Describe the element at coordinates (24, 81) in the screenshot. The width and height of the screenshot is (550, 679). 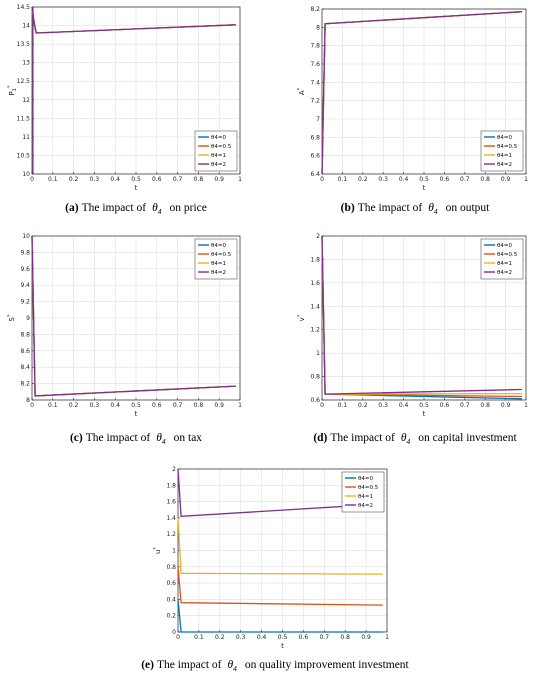
I see `y-tick-label: 12.5` at that location.